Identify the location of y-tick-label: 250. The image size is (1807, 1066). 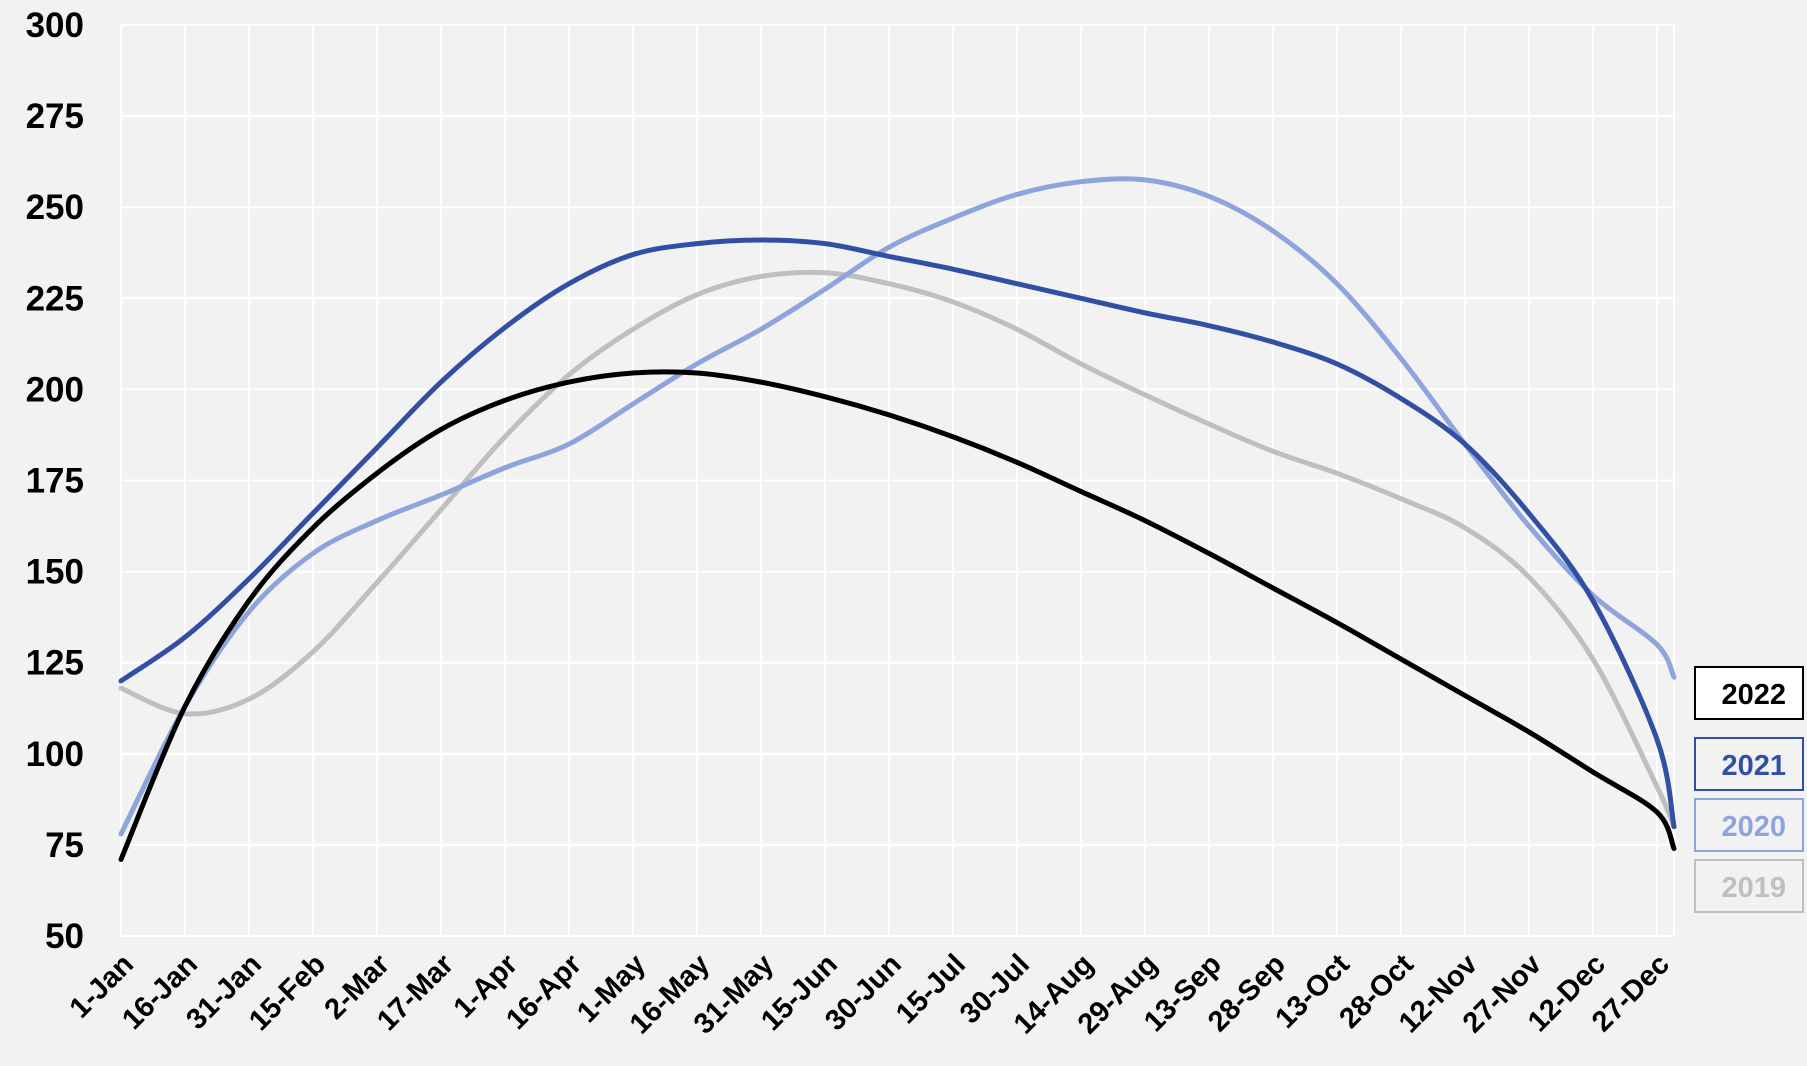
(55, 207).